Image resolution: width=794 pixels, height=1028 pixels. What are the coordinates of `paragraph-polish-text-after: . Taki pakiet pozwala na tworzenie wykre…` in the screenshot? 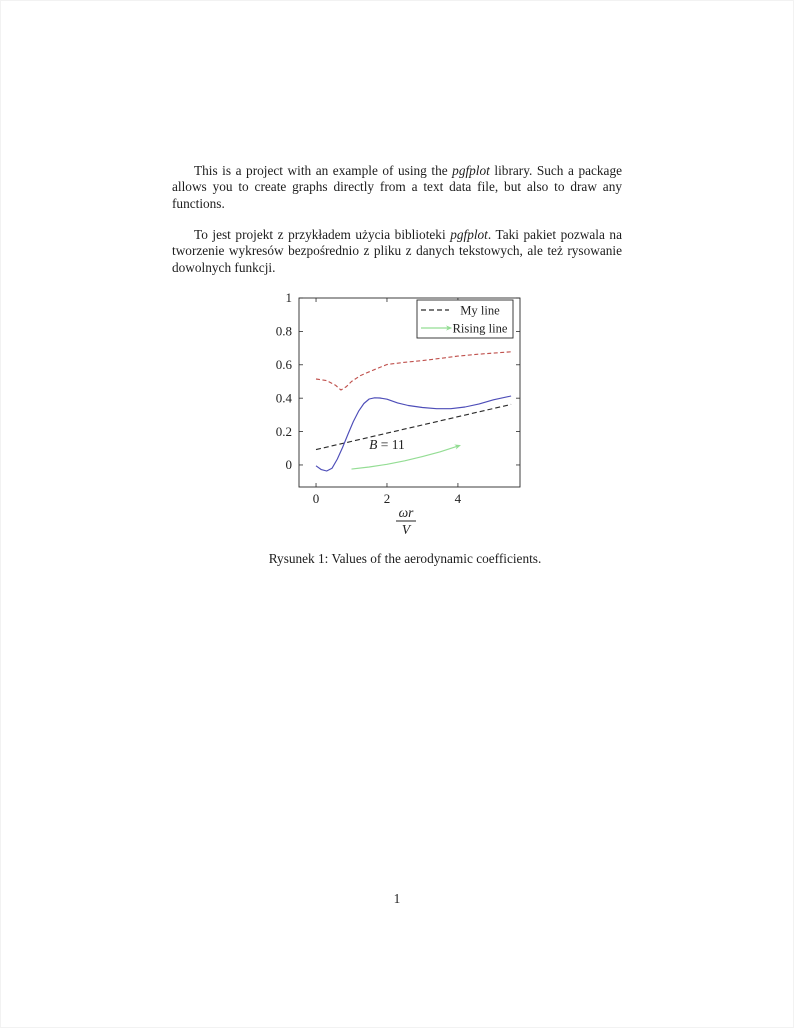 It's located at (397, 251).